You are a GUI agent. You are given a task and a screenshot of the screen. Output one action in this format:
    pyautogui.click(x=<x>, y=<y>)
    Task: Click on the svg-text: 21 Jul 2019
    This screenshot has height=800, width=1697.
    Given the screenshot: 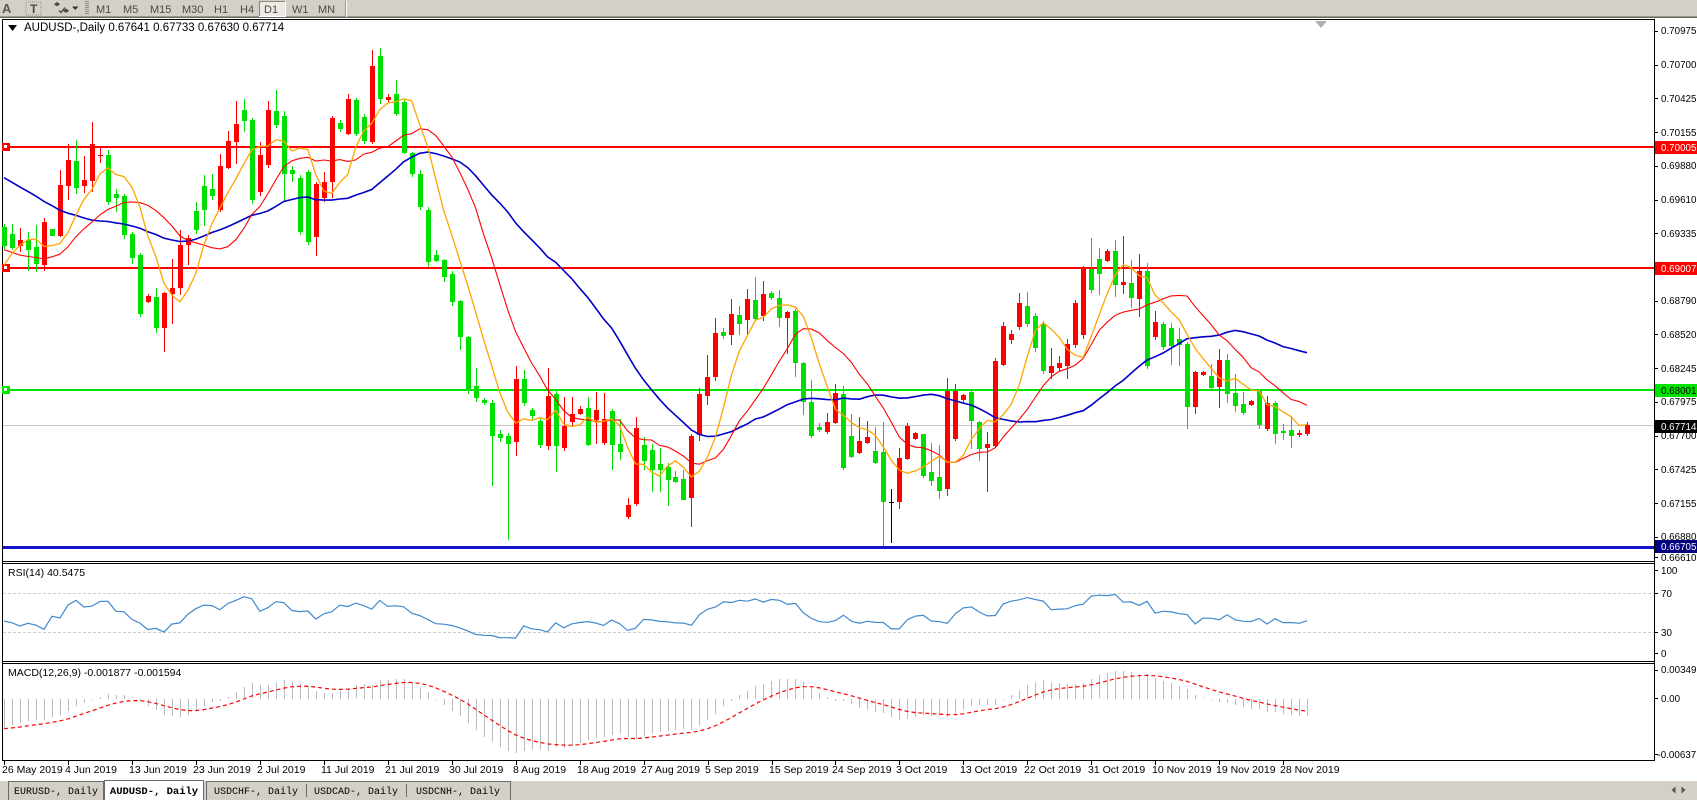 What is the action you would take?
    pyautogui.click(x=412, y=770)
    